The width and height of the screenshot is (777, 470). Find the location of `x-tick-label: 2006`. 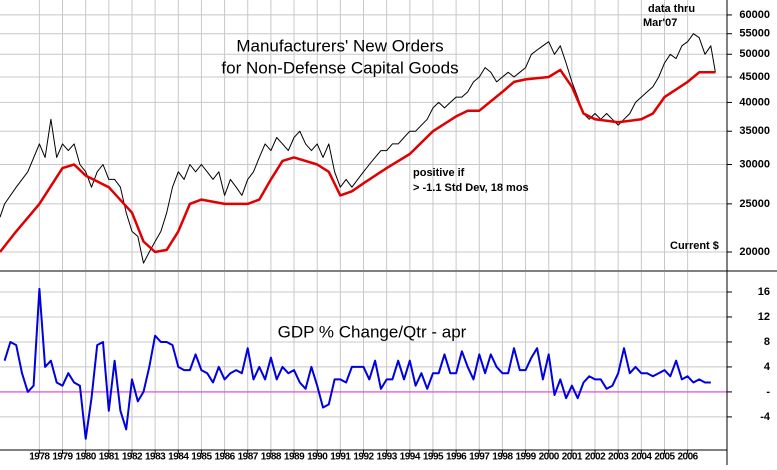

x-tick-label: 2006 is located at coordinates (688, 457).